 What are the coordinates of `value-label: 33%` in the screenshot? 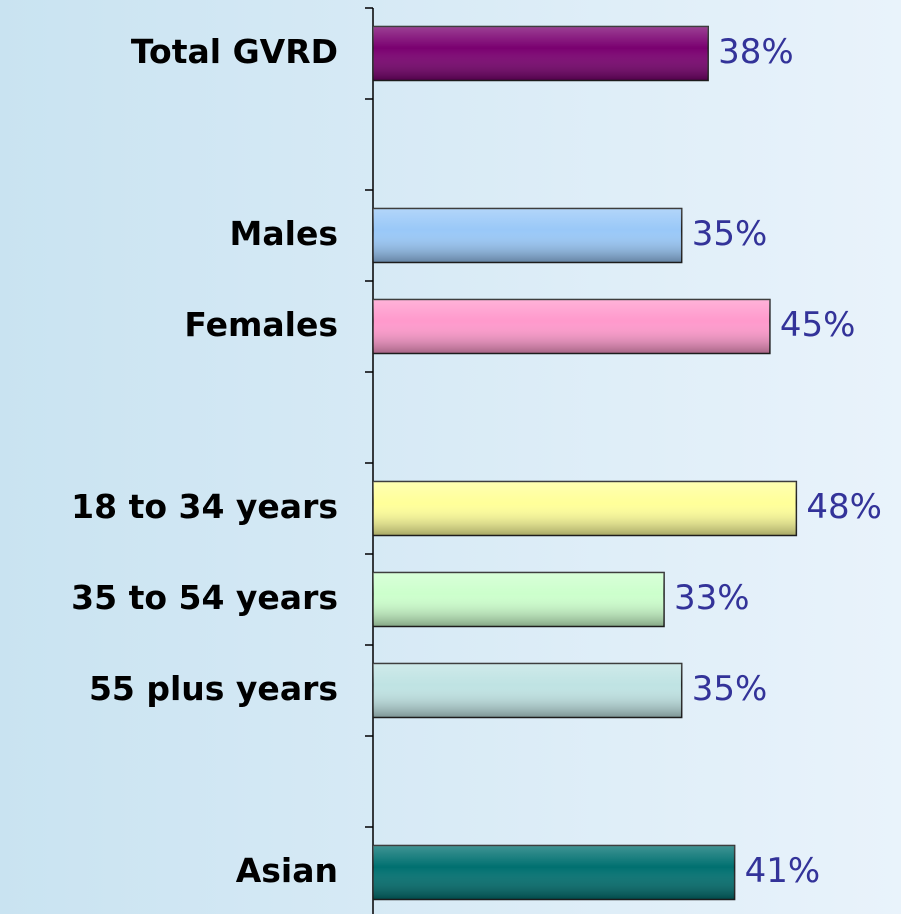 It's located at (712, 598).